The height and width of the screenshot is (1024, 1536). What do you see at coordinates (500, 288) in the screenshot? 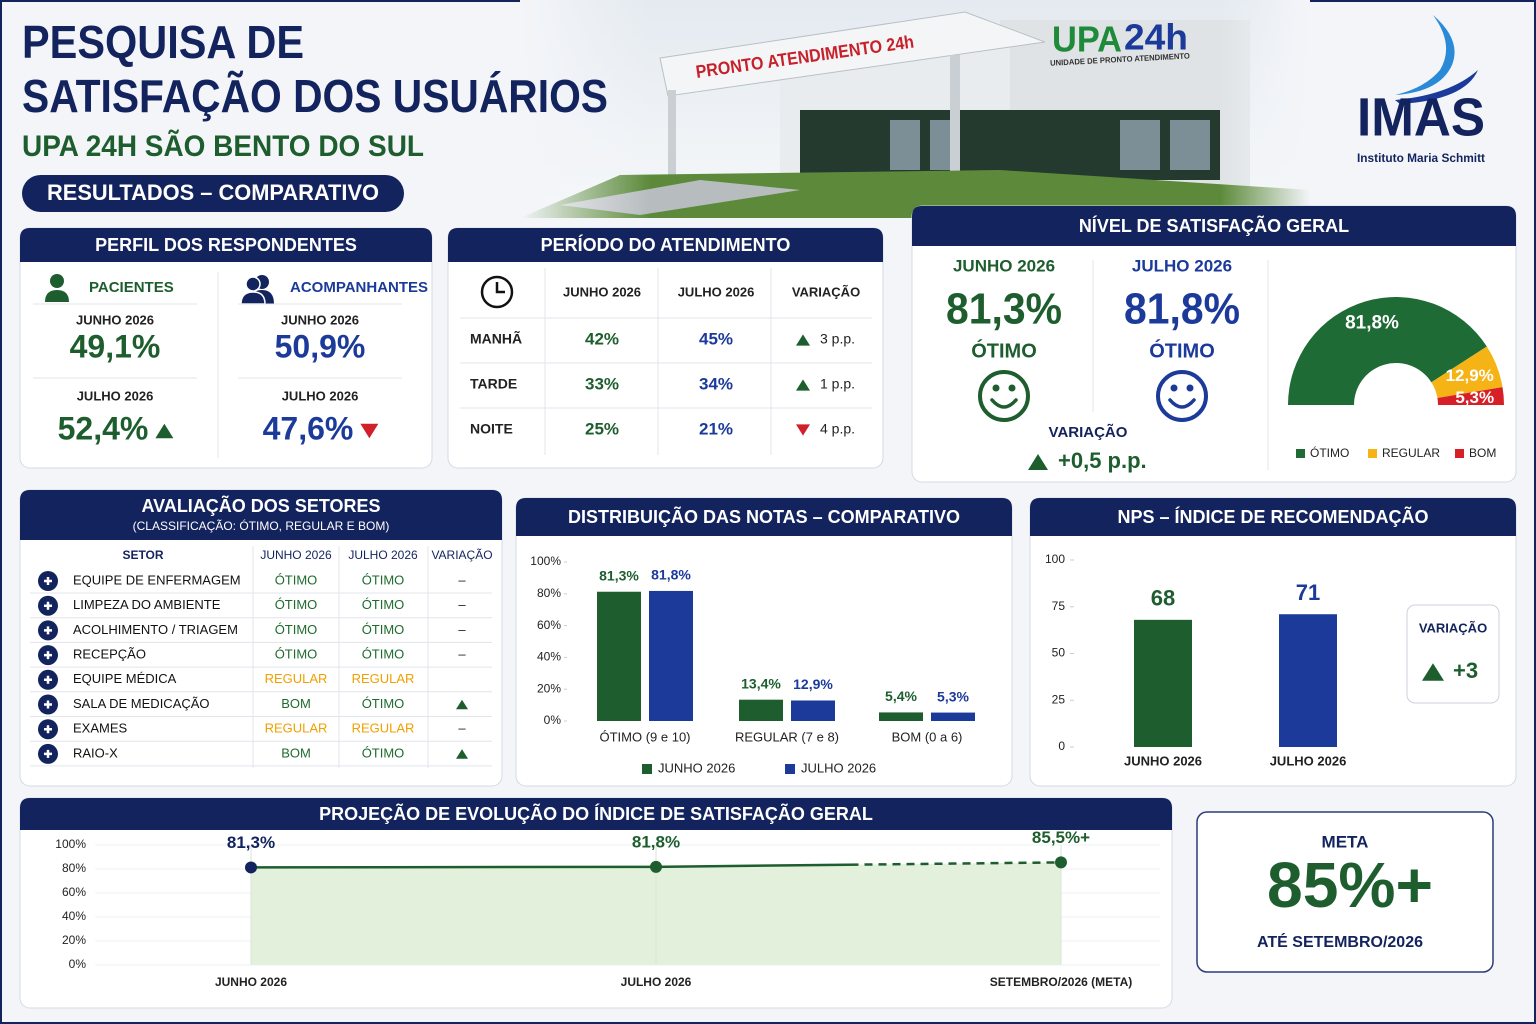
I see `clock-icon` at bounding box center [500, 288].